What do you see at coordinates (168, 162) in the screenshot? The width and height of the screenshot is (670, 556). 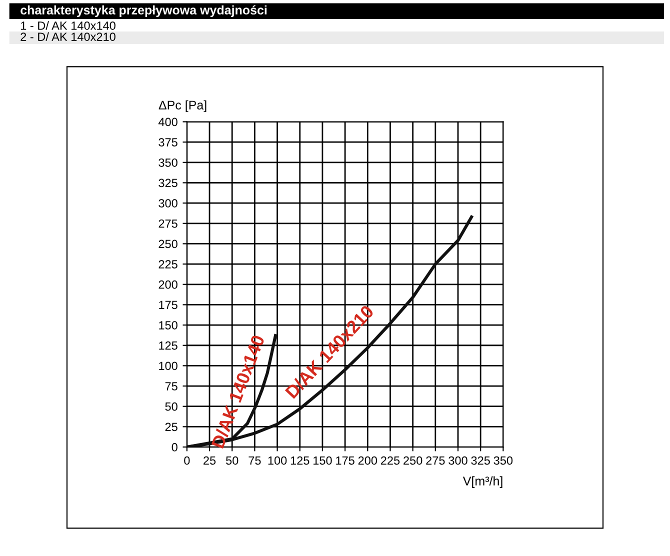 I see `y-tick-label: 350` at bounding box center [168, 162].